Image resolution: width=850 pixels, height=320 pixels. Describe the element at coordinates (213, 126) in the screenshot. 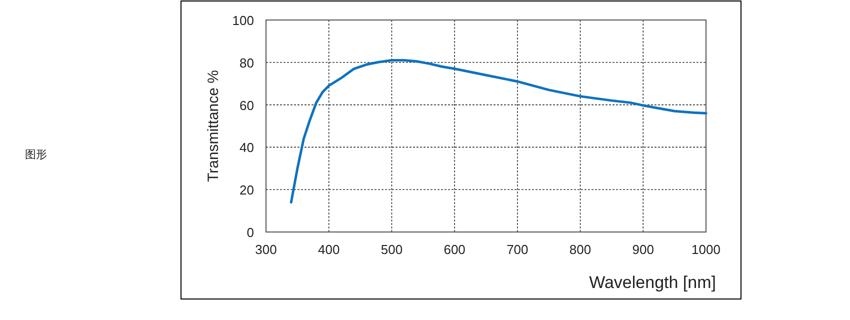

I see `y-axis-title: Transmittance %` at that location.